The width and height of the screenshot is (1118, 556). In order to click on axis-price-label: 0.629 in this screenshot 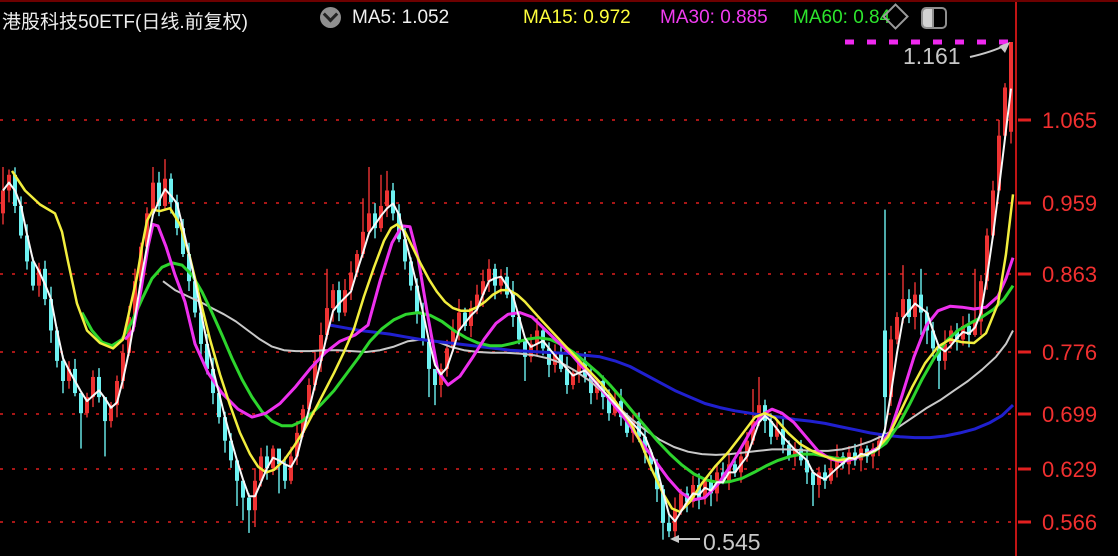, I will do `click(1069, 469)`.